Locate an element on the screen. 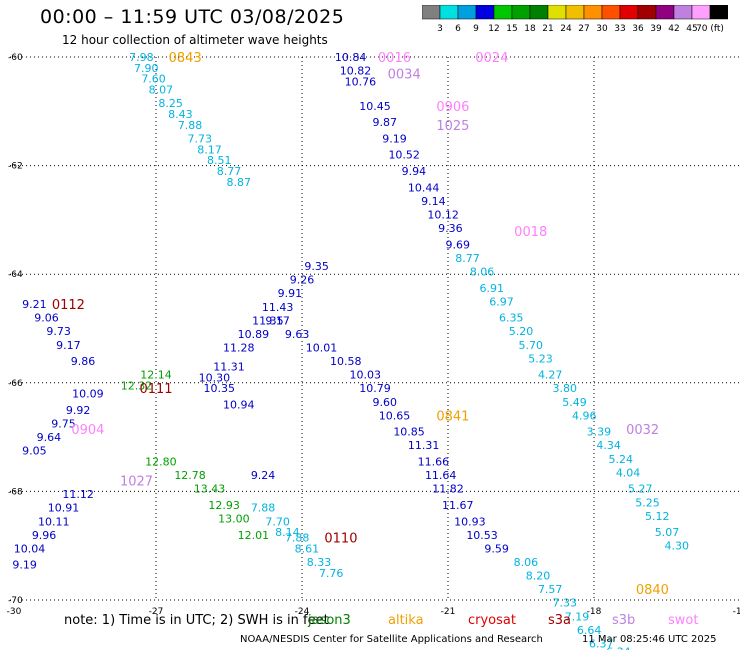 This screenshot has width=740, height=650. x-tick-label: -30 is located at coordinates (14, 612).